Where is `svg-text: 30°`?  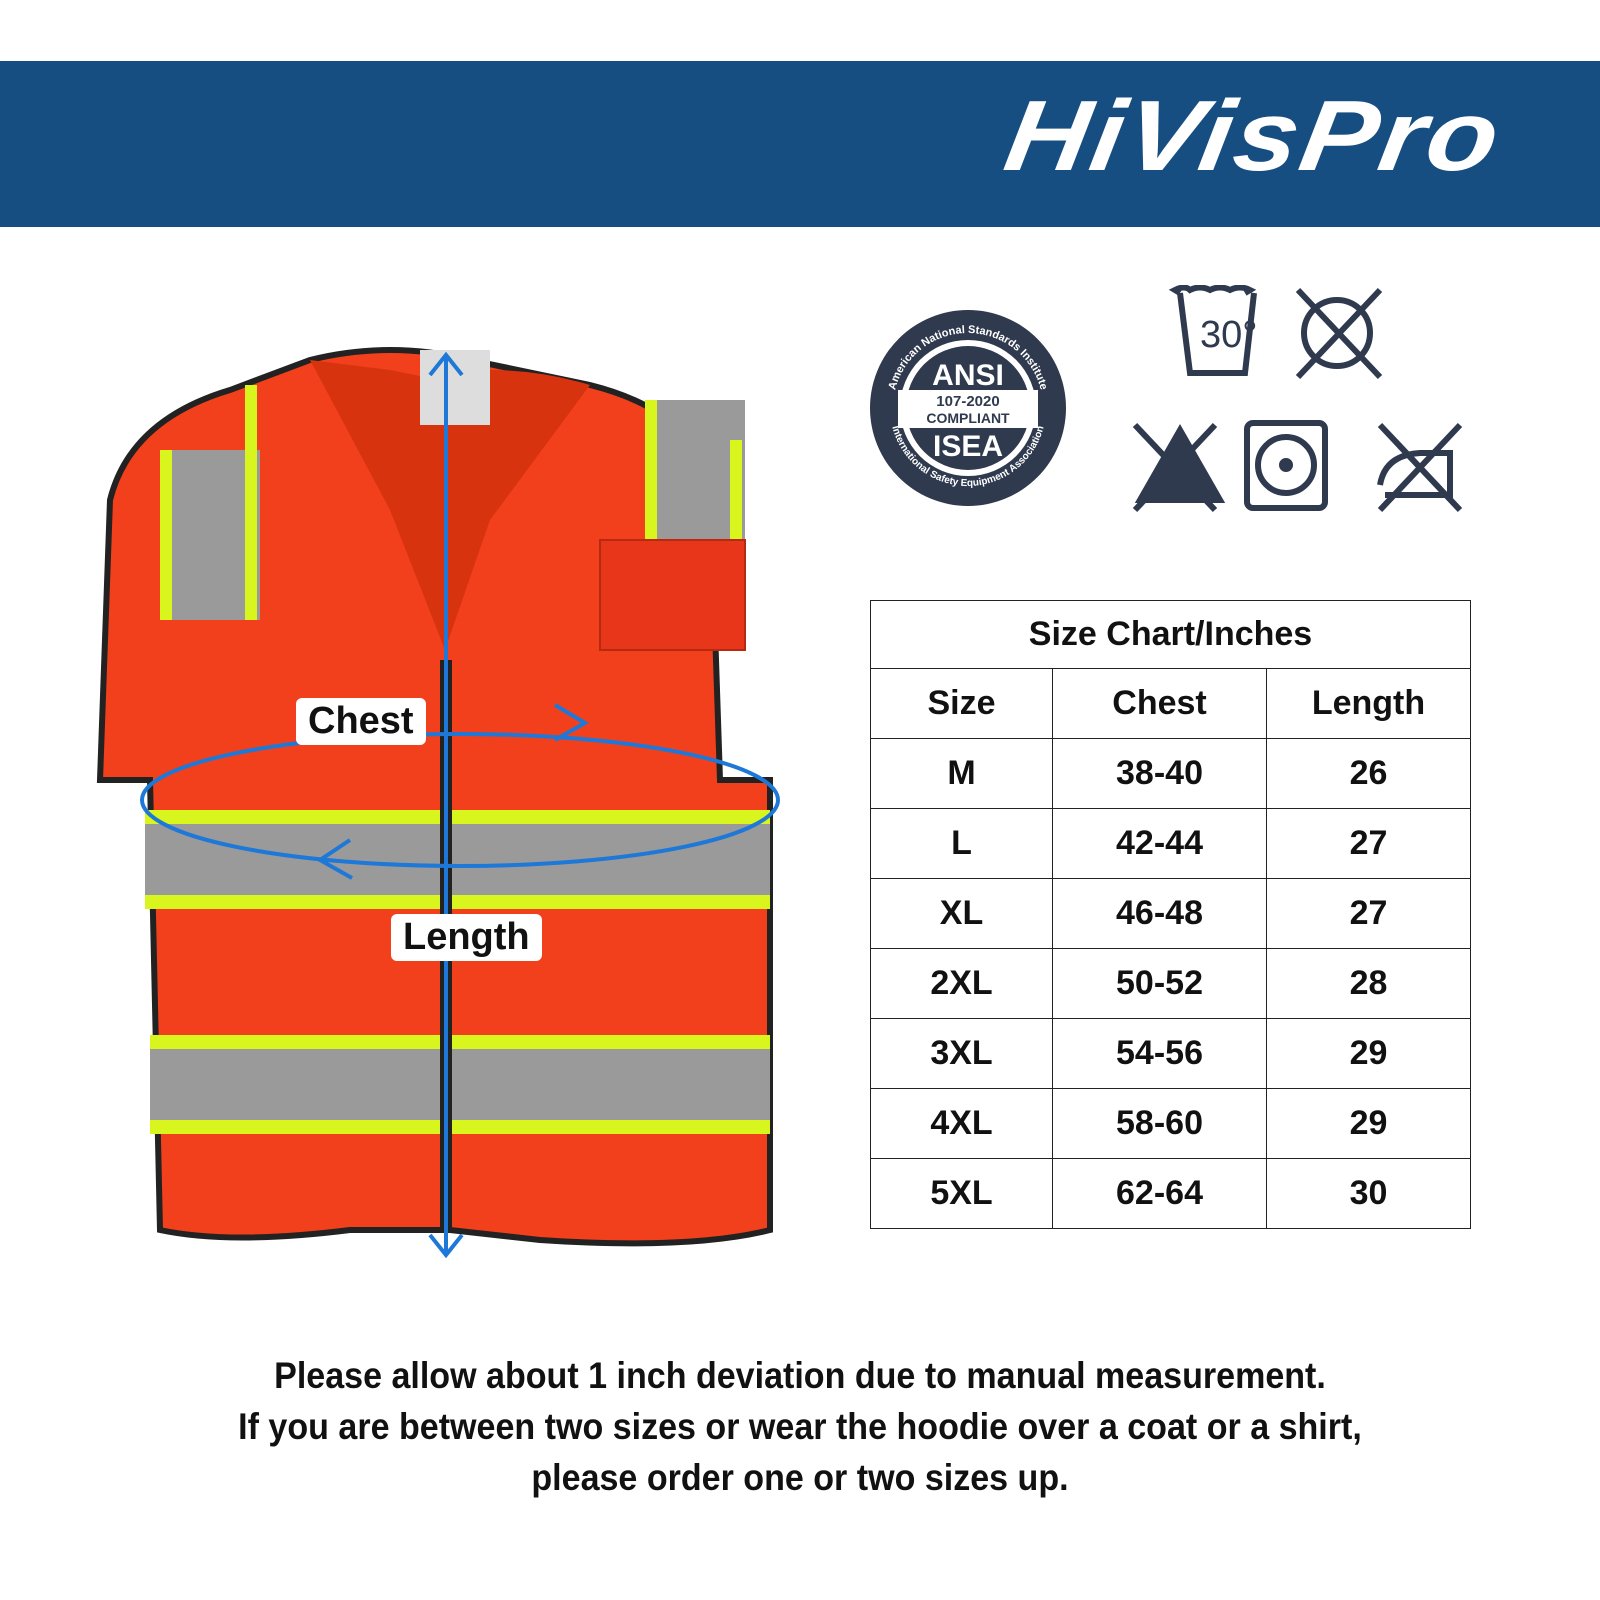 svg-text: 30° is located at coordinates (1228, 335).